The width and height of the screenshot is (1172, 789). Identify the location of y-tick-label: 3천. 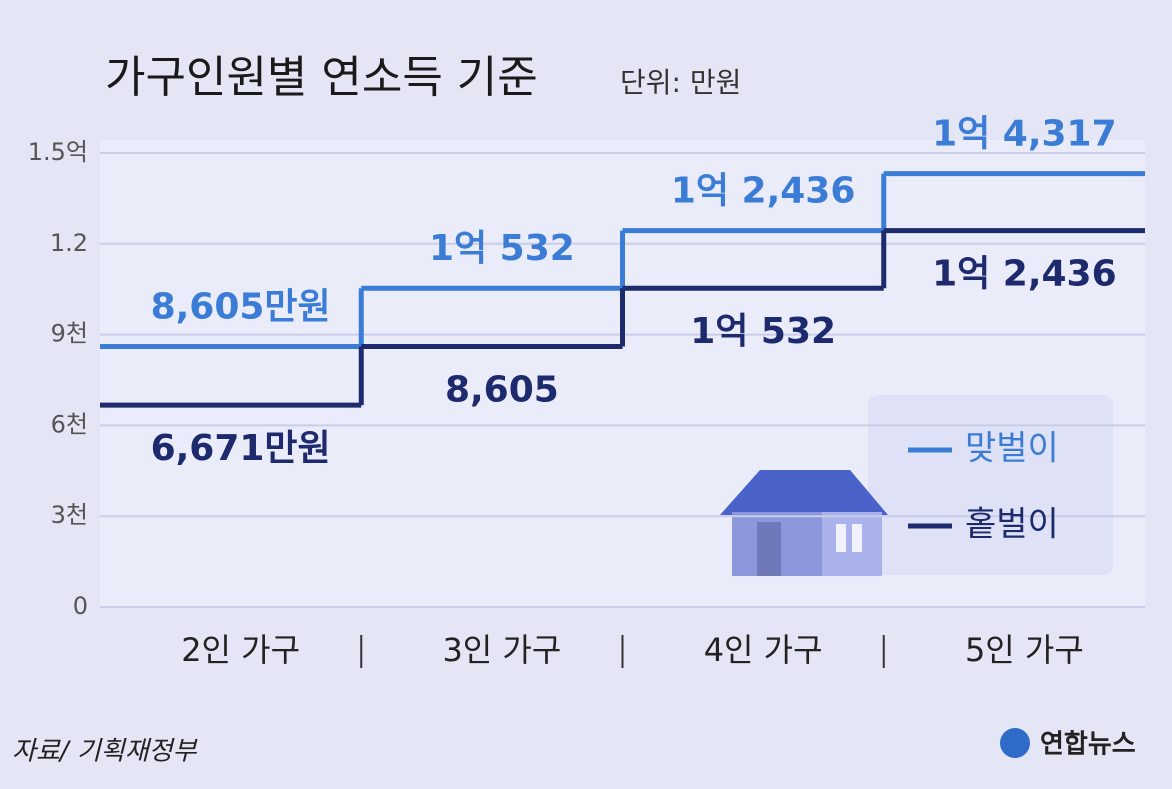
(69, 515).